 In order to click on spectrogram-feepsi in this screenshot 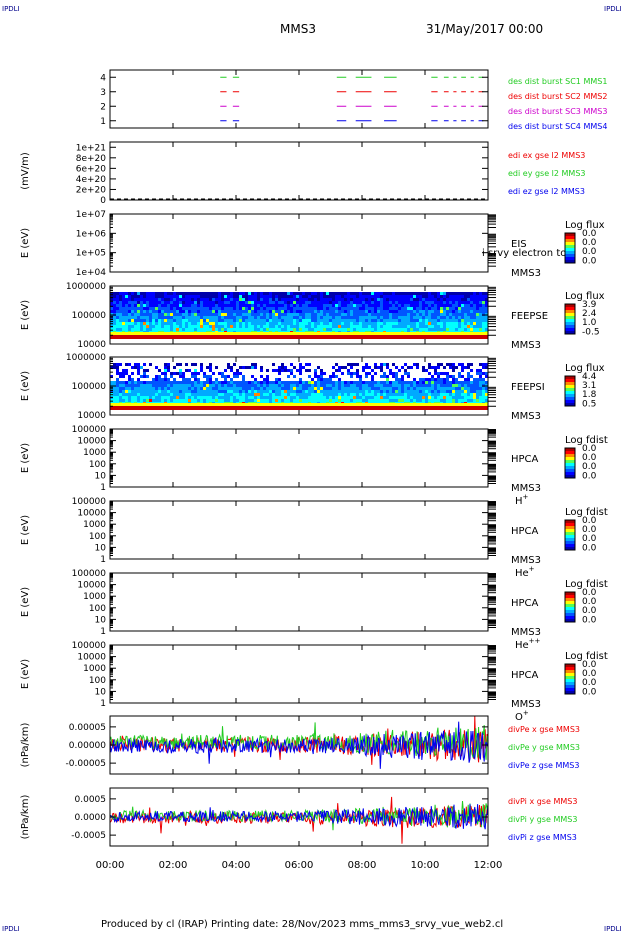, I will do `click(299, 386)`.